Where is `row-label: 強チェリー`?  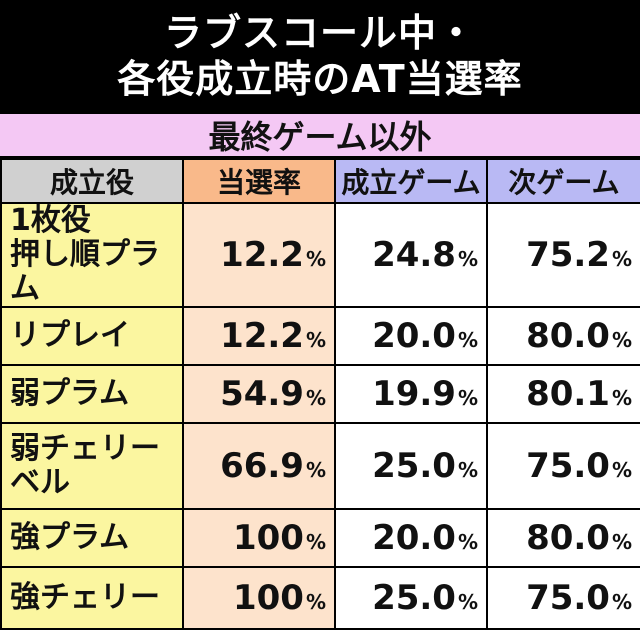
row-label: 強チェリー is located at coordinates (92, 598).